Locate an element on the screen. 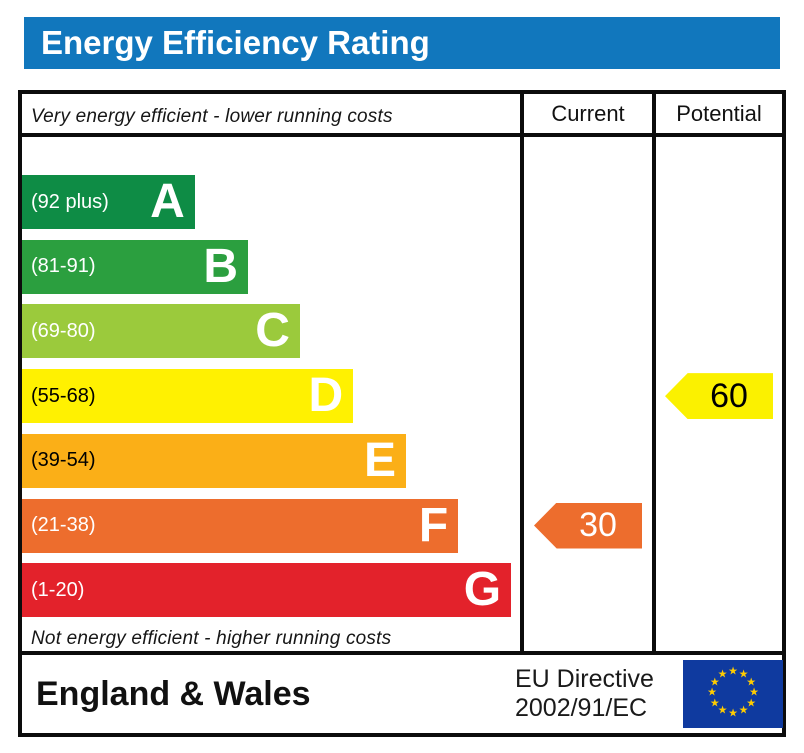 The width and height of the screenshot is (804, 753). potential-rating-arrow: 60 is located at coordinates (719, 396).